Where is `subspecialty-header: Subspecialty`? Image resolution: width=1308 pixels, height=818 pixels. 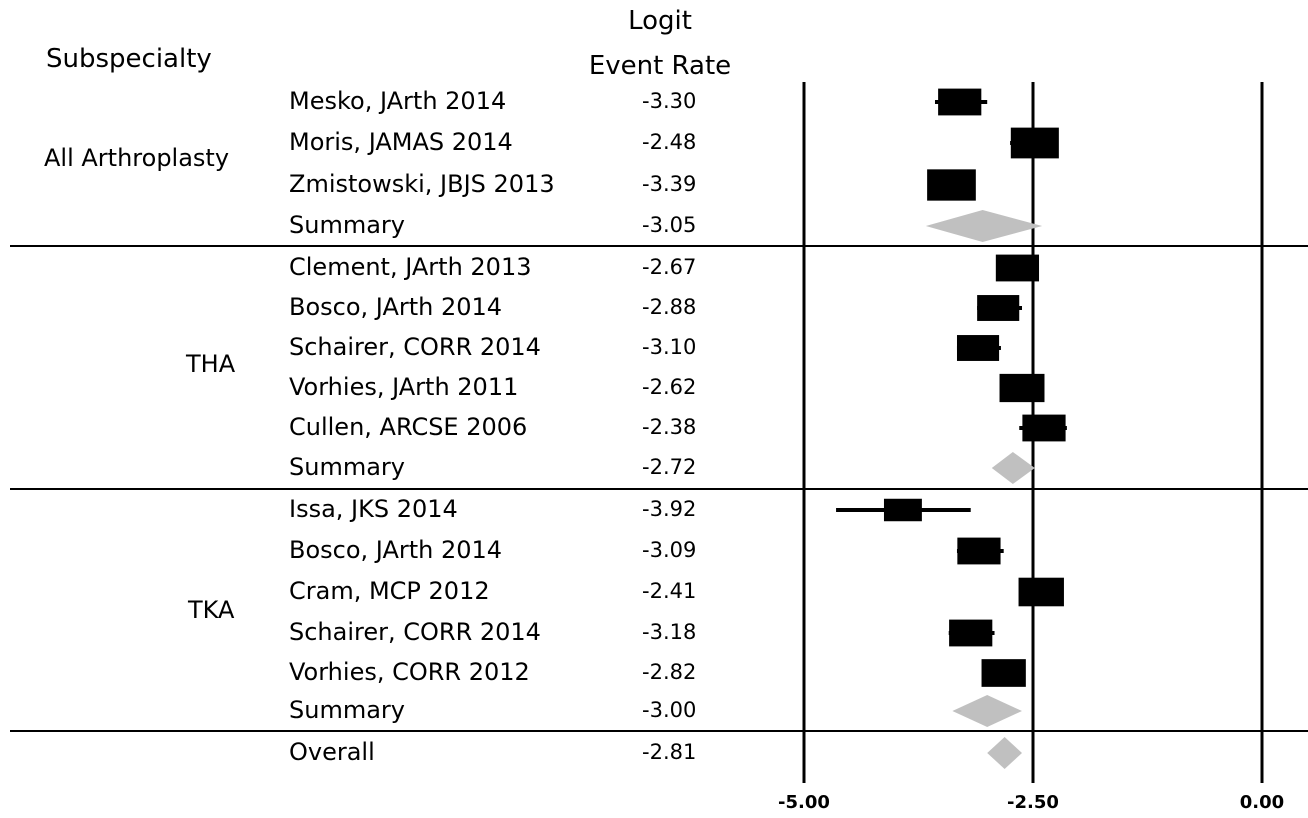
subspecialty-header: Subspecialty is located at coordinates (129, 59).